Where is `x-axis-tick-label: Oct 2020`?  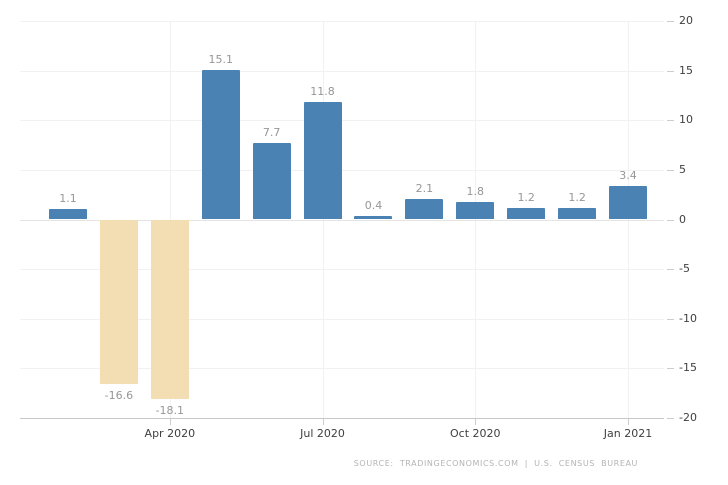 x-axis-tick-label: Oct 2020 is located at coordinates (475, 433).